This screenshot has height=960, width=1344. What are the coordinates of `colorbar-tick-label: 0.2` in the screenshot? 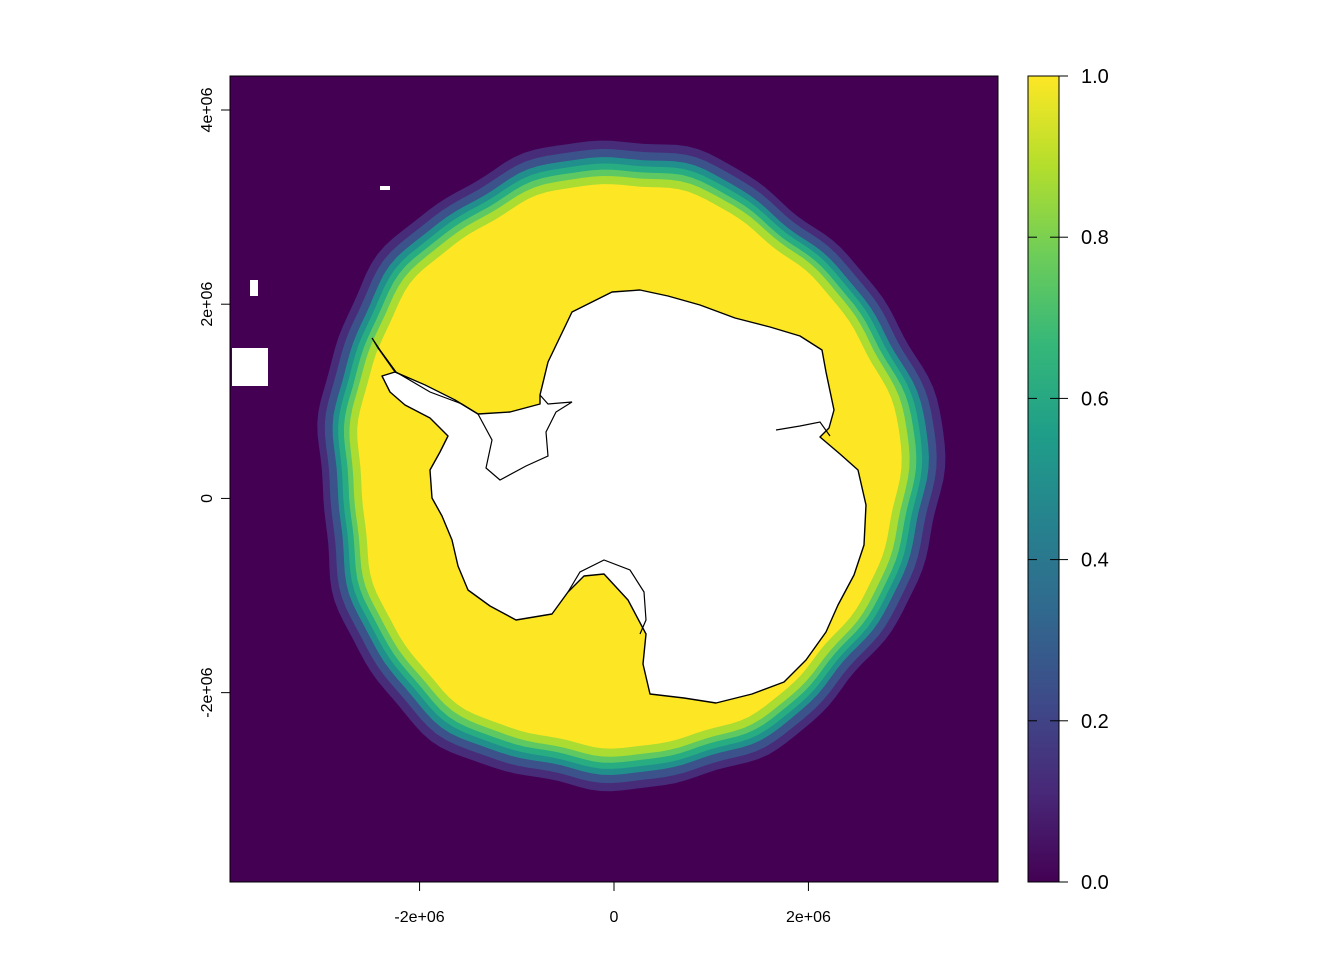 It's located at (1095, 722).